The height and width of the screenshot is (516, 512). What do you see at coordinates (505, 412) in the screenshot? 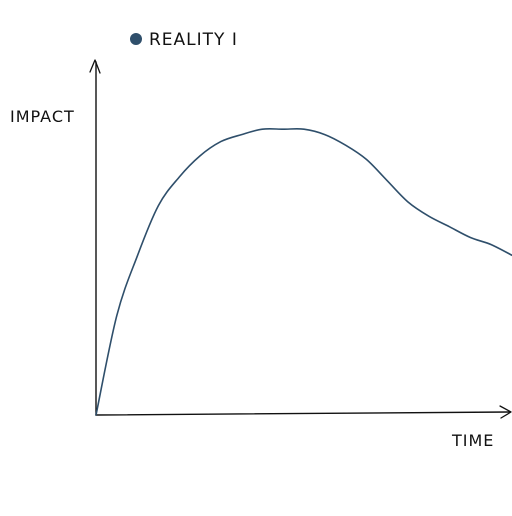
I see `x-axis-arrow` at bounding box center [505, 412].